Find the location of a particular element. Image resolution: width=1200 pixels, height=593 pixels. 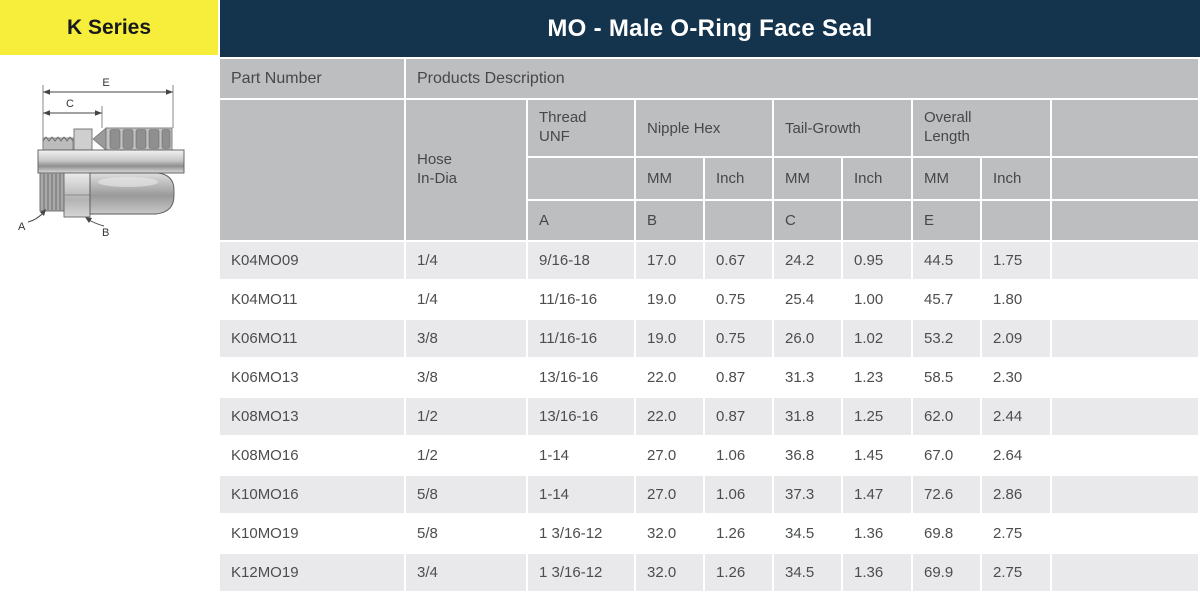

tail-inch-cell: 1.47 is located at coordinates (877, 494).